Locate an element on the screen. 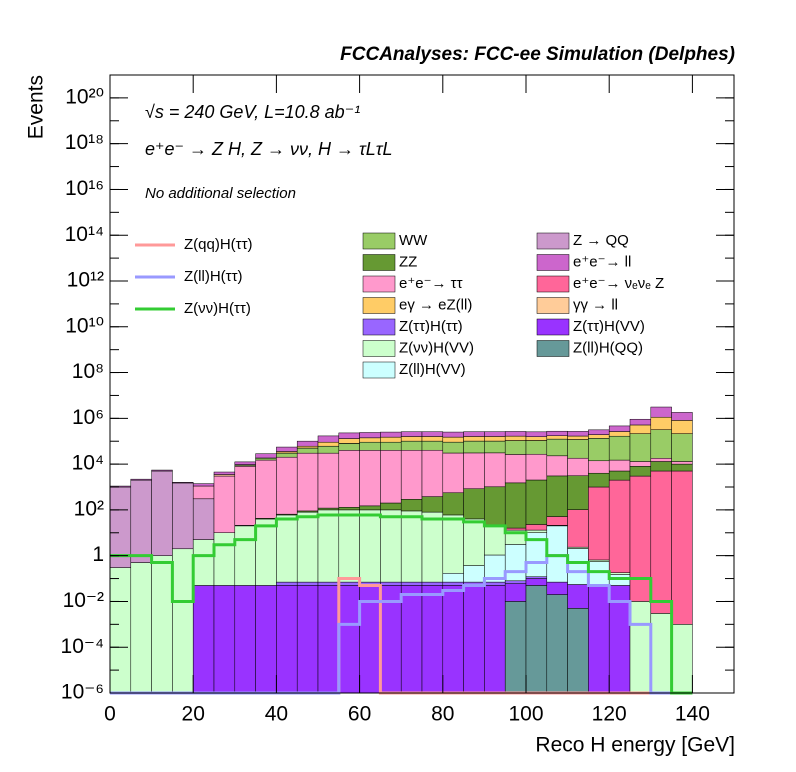  legend-label: Z(ττ)H(ττ) is located at coordinates (431, 326).